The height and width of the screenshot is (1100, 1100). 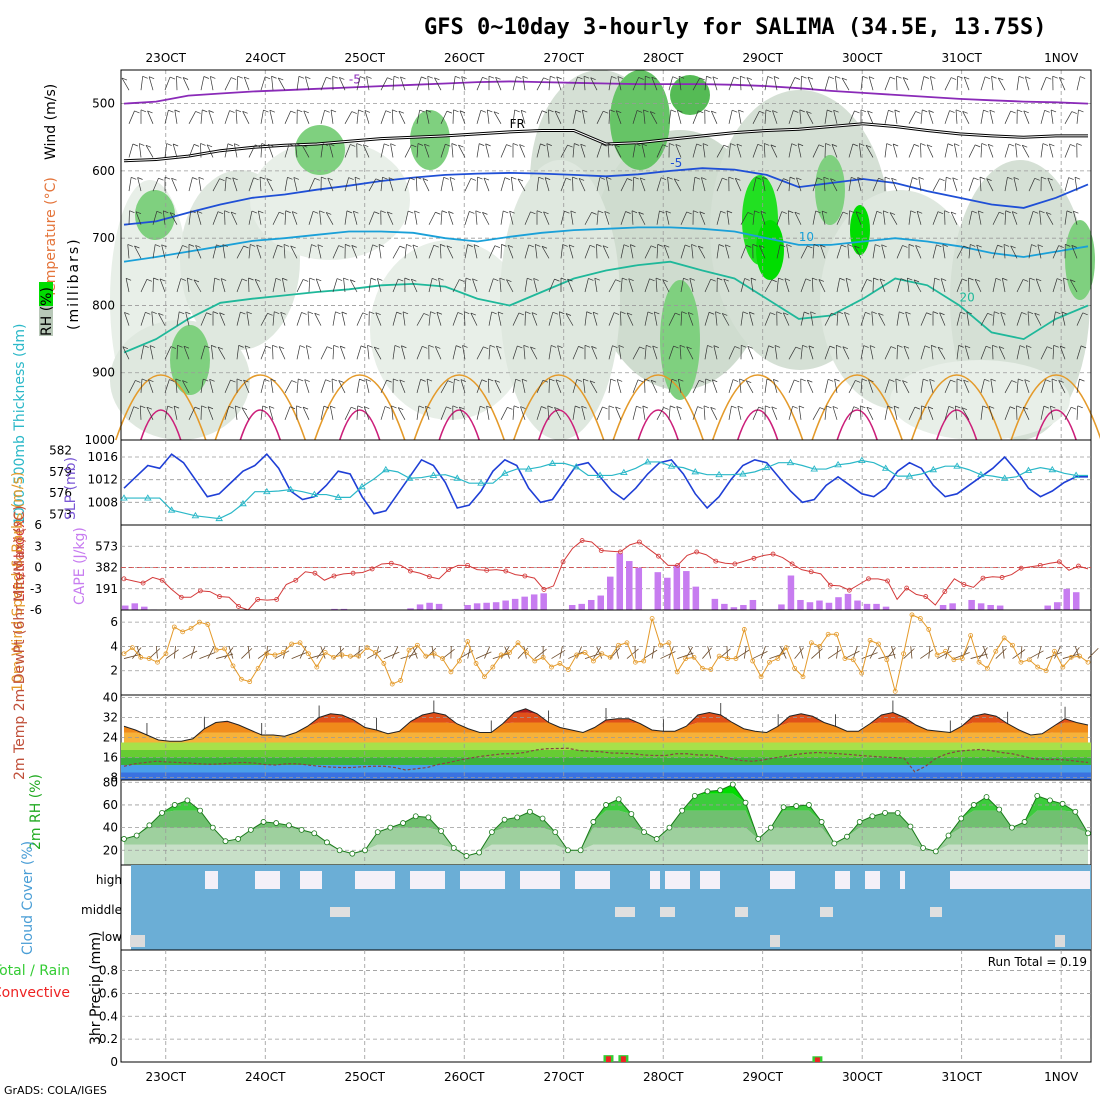 I want to click on temperature-tick: 24, so click(x=110, y=738).